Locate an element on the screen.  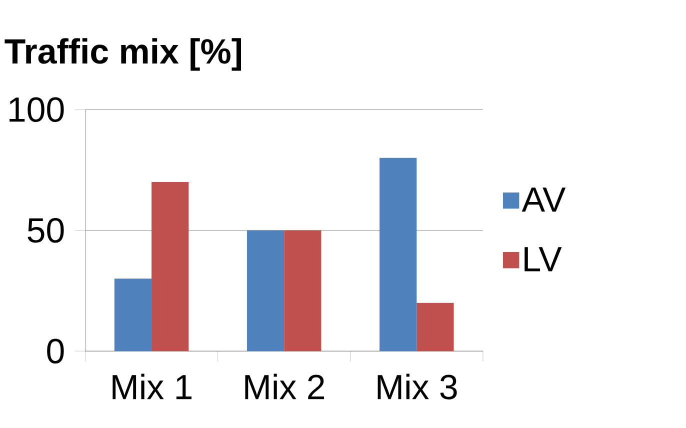
legend-label: AV is located at coordinates (544, 200).